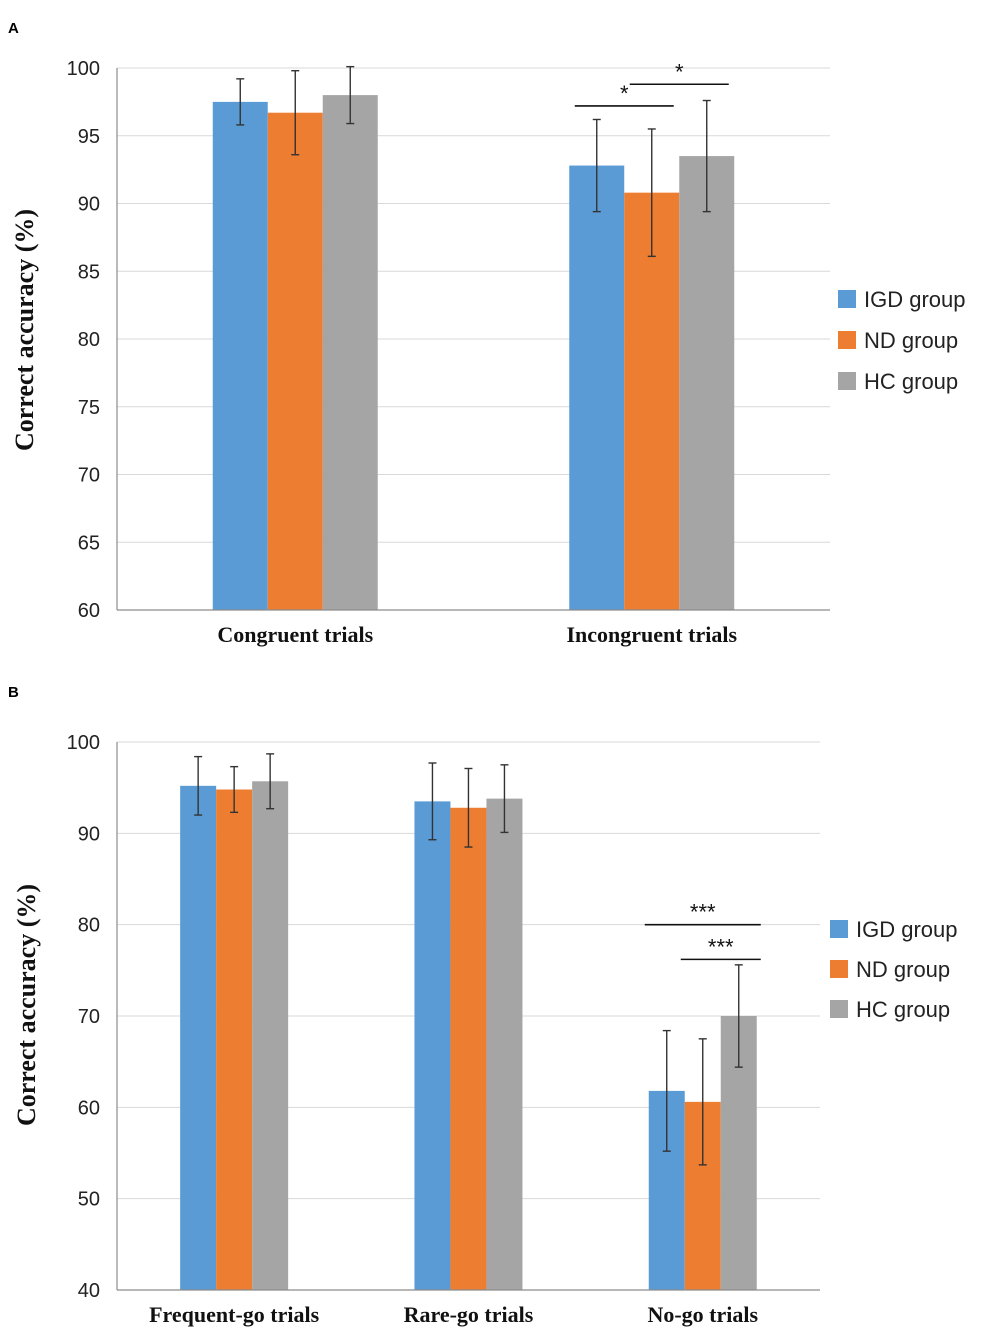 This screenshot has height=1339, width=1000. Describe the element at coordinates (651, 83) in the screenshot. I see `panel-a-significance-markers: **` at that location.